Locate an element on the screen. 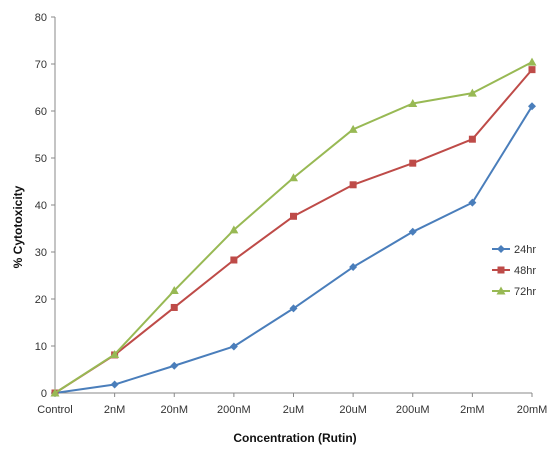 The image size is (551, 450). legend-label: 72hr is located at coordinates (525, 292).